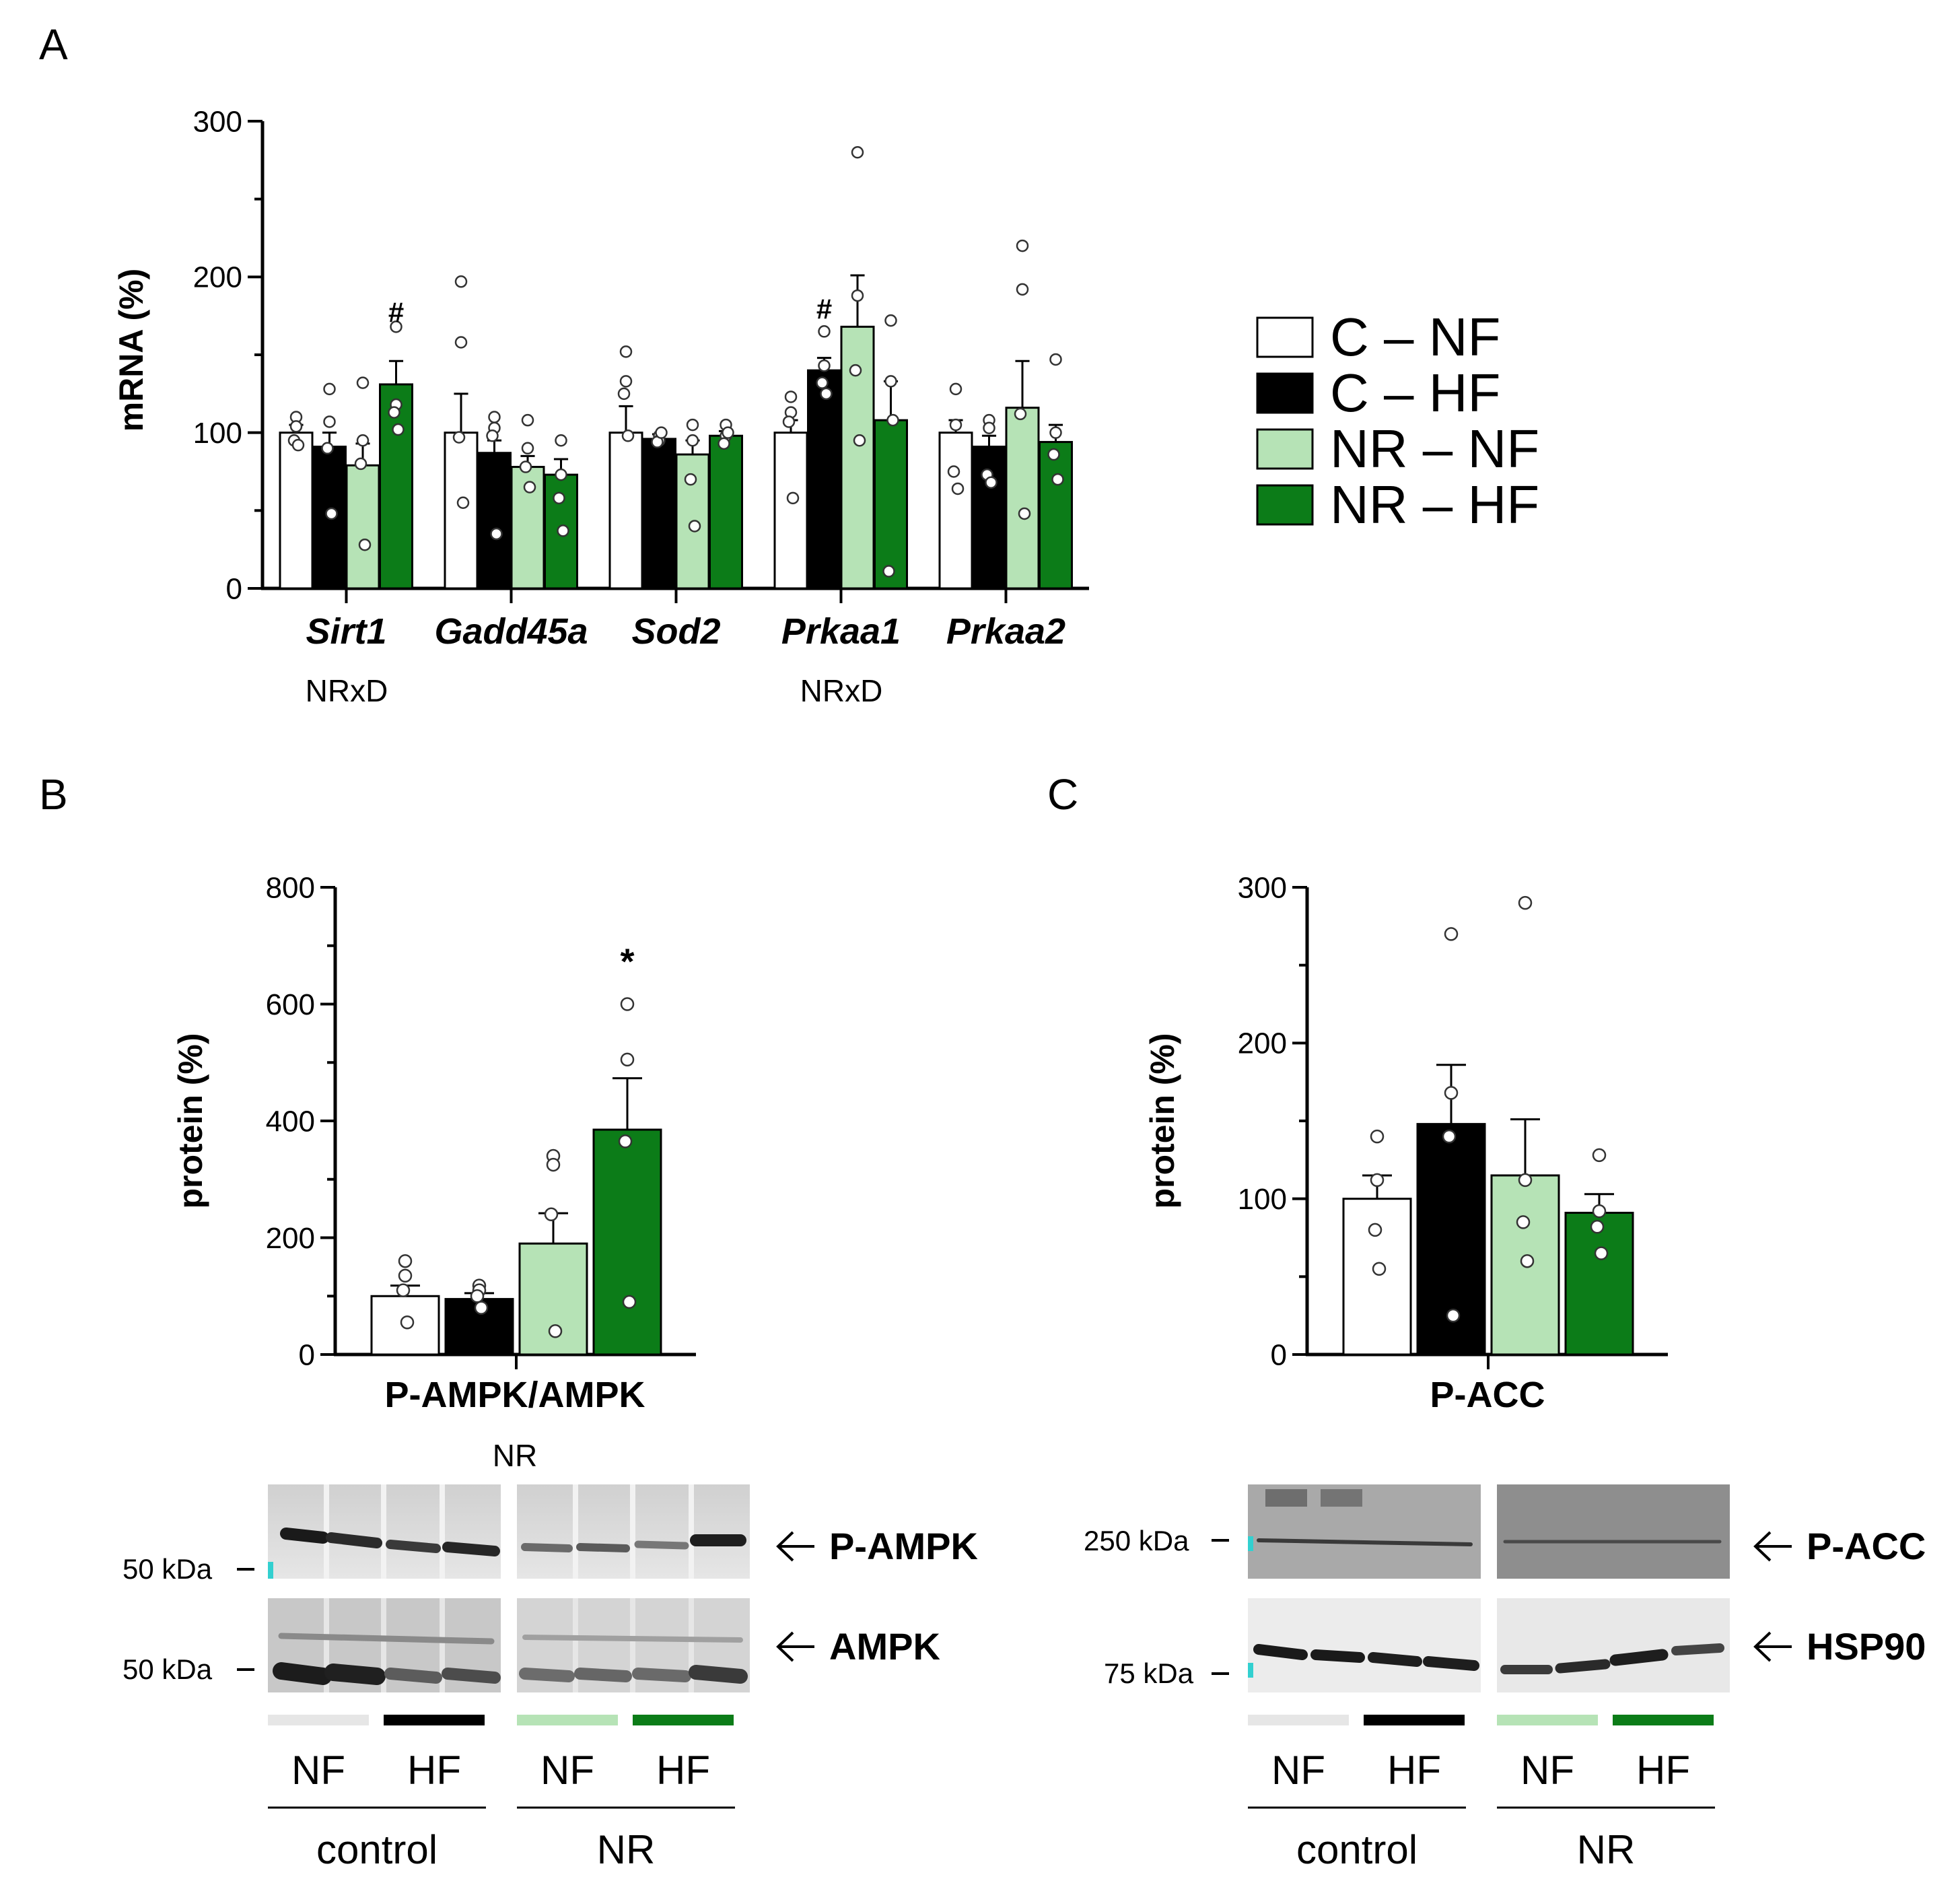 The width and height of the screenshot is (1960, 1885). Describe the element at coordinates (515, 1395) in the screenshot. I see `chart-b-title: P-AMPK/AMPK` at that location.